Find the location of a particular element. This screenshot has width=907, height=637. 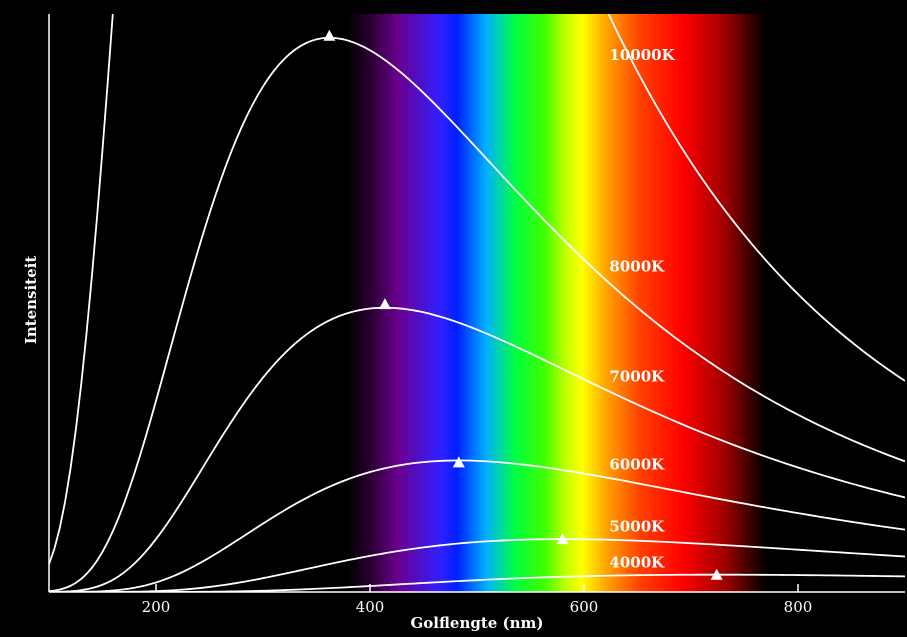

curve-label-8000k: 8000K is located at coordinates (637, 267).